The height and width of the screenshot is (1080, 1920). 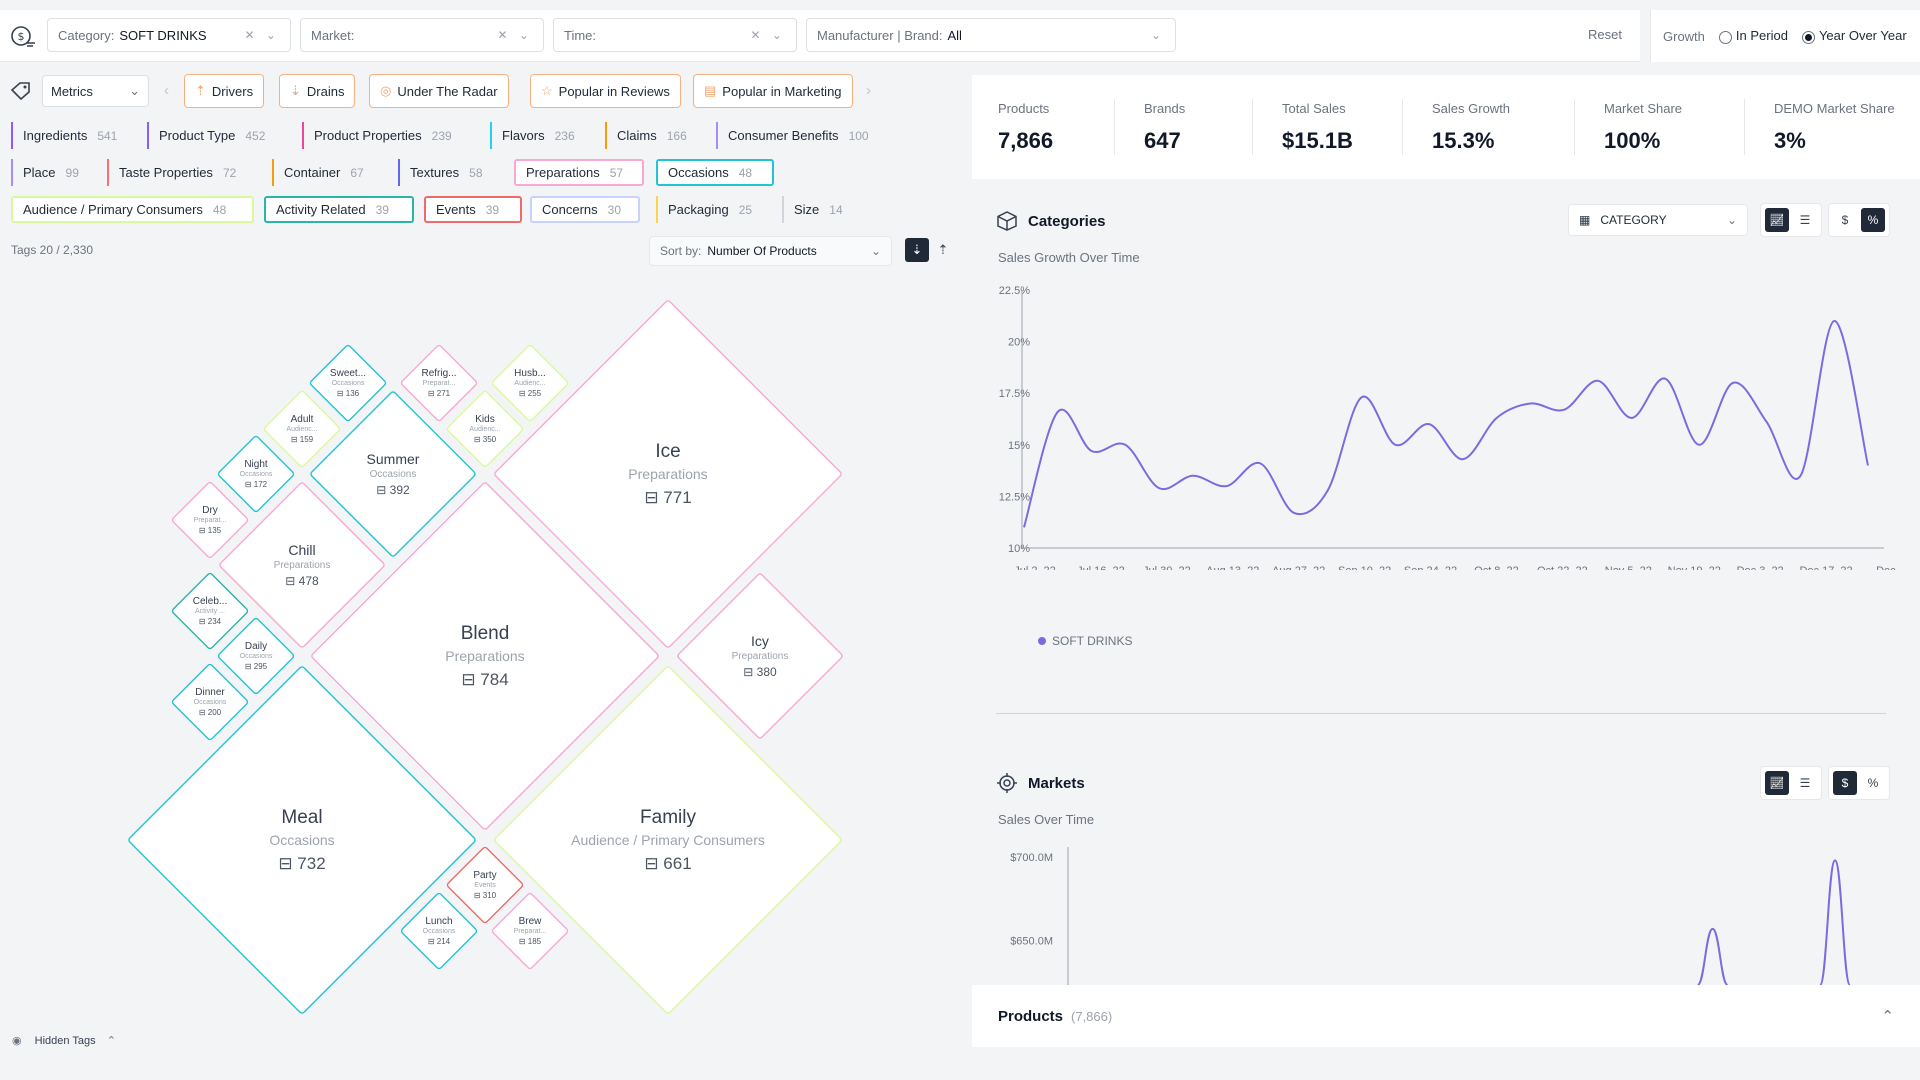 I want to click on diamond-meal: Meal Occasions ⊟ 732, so click(x=302, y=840).